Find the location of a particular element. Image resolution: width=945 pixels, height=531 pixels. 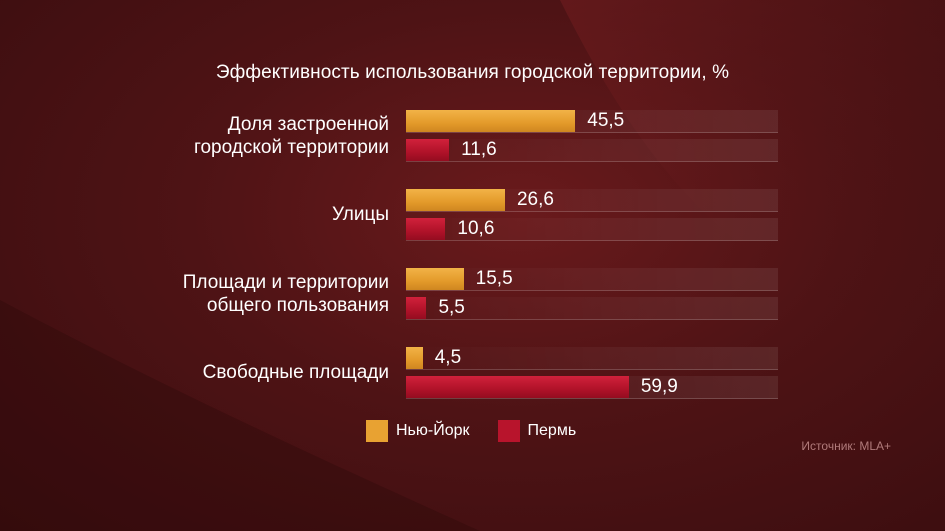

category-label-line: общего пользования is located at coordinates (297, 305).